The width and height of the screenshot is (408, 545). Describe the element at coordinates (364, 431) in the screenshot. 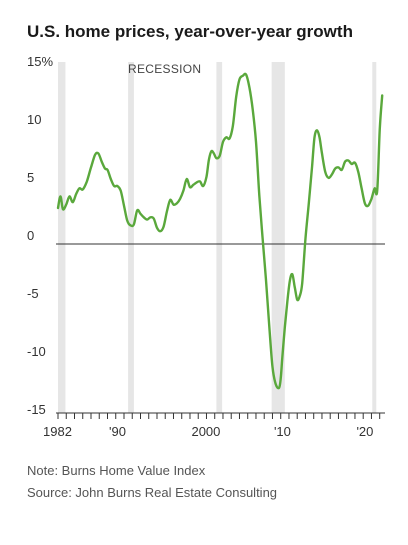

I see `x-tick-label: '20` at that location.